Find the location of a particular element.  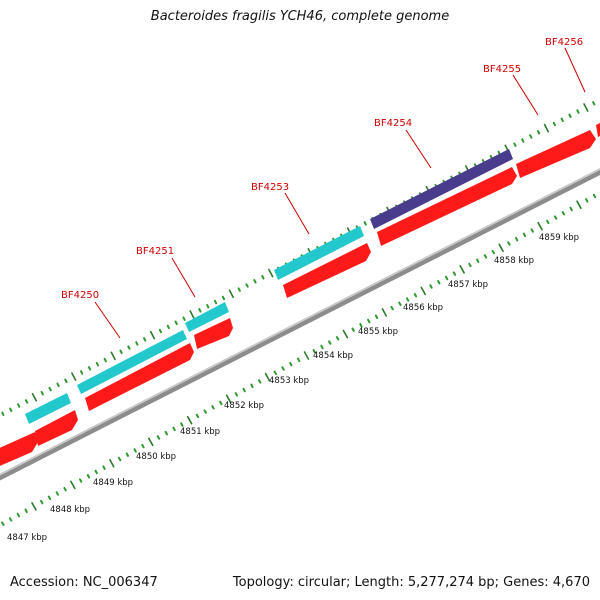

cds-bar-purple is located at coordinates (441, 189).